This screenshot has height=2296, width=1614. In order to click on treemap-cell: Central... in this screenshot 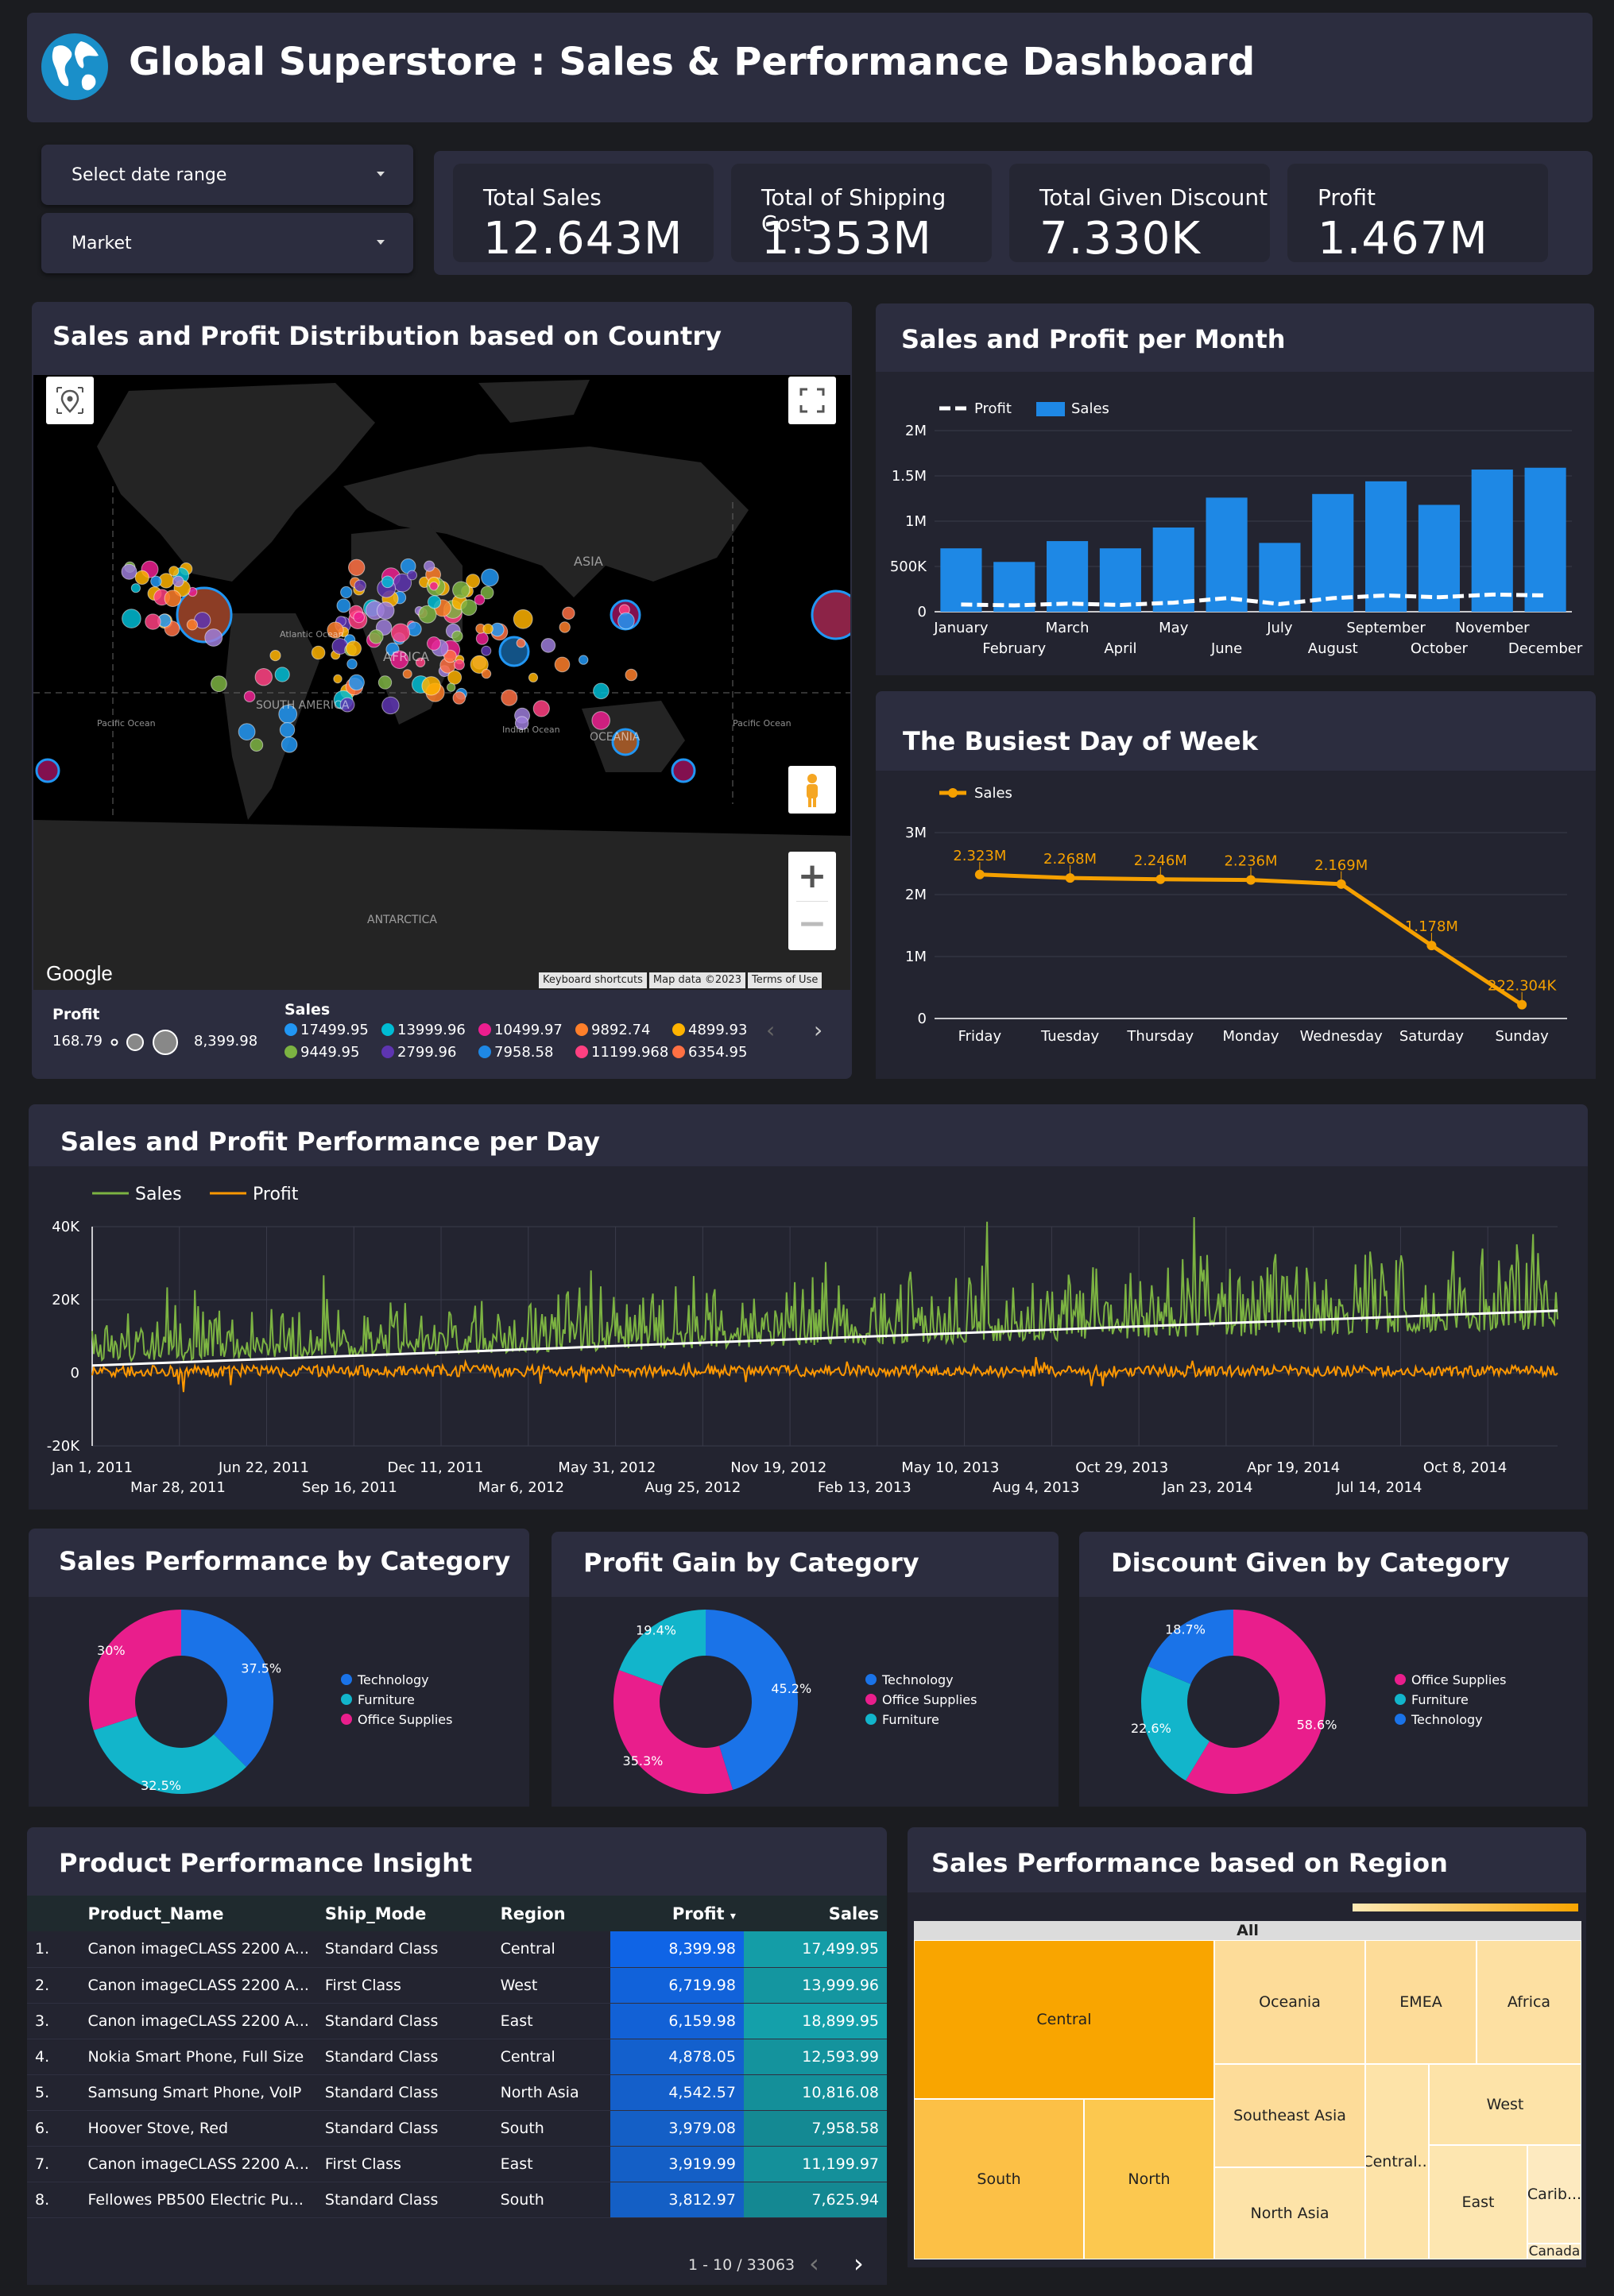, I will do `click(1397, 2161)`.